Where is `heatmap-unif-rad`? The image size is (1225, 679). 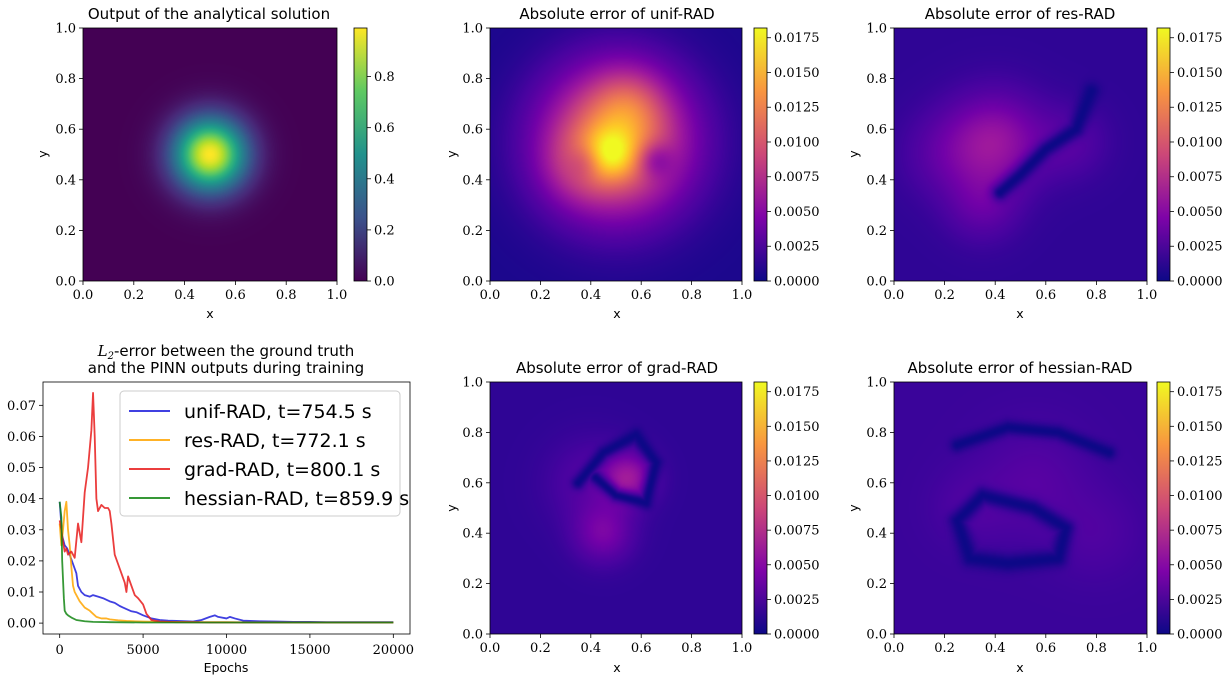
heatmap-unif-rad is located at coordinates (616, 154).